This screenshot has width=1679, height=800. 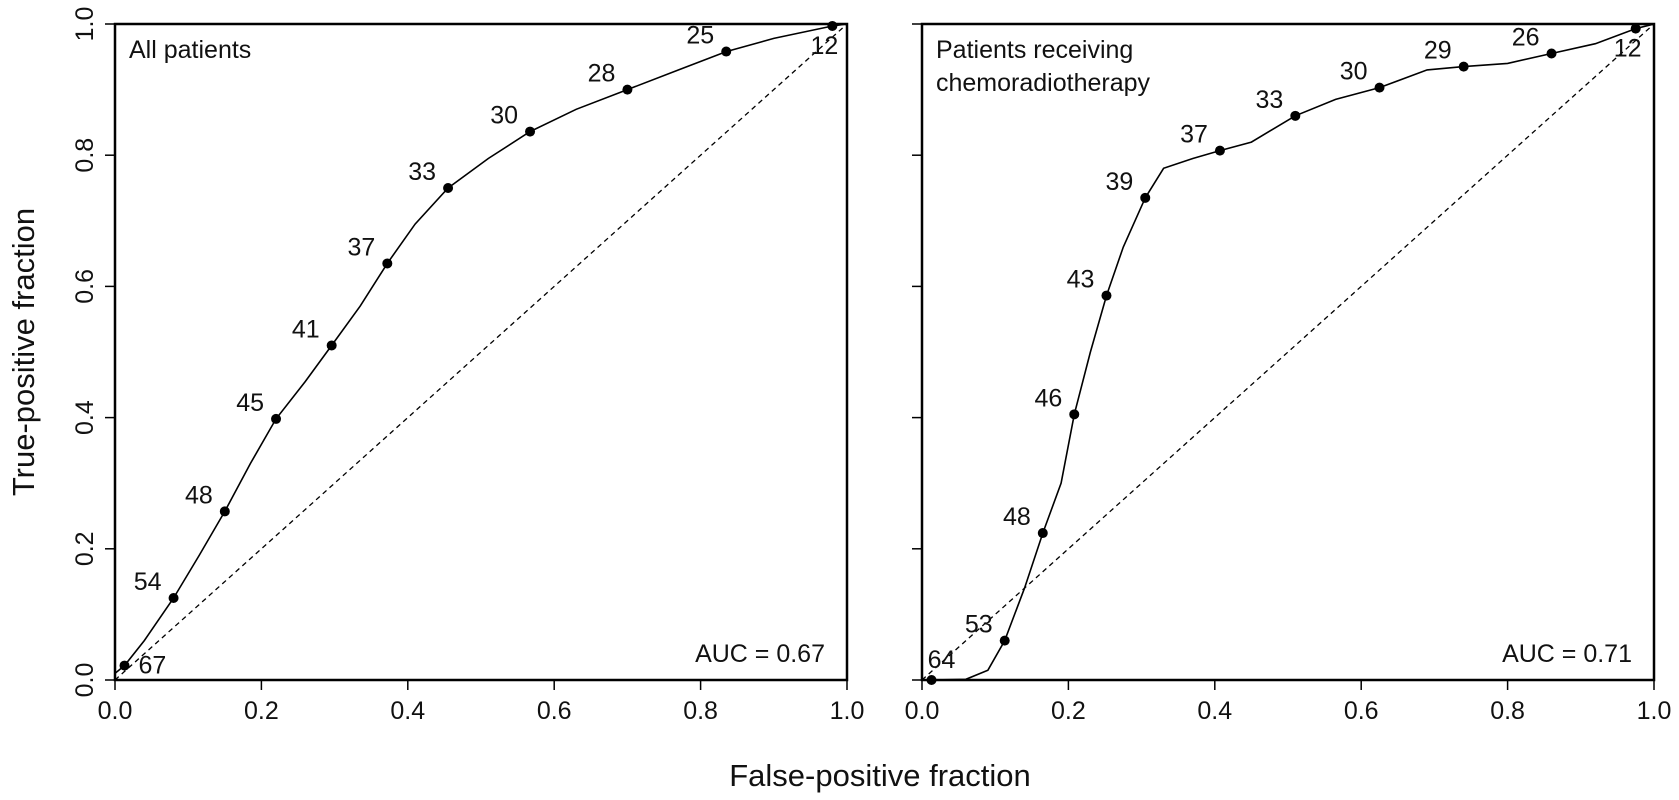 I want to click on threshold-label: 29, so click(x=1438, y=51).